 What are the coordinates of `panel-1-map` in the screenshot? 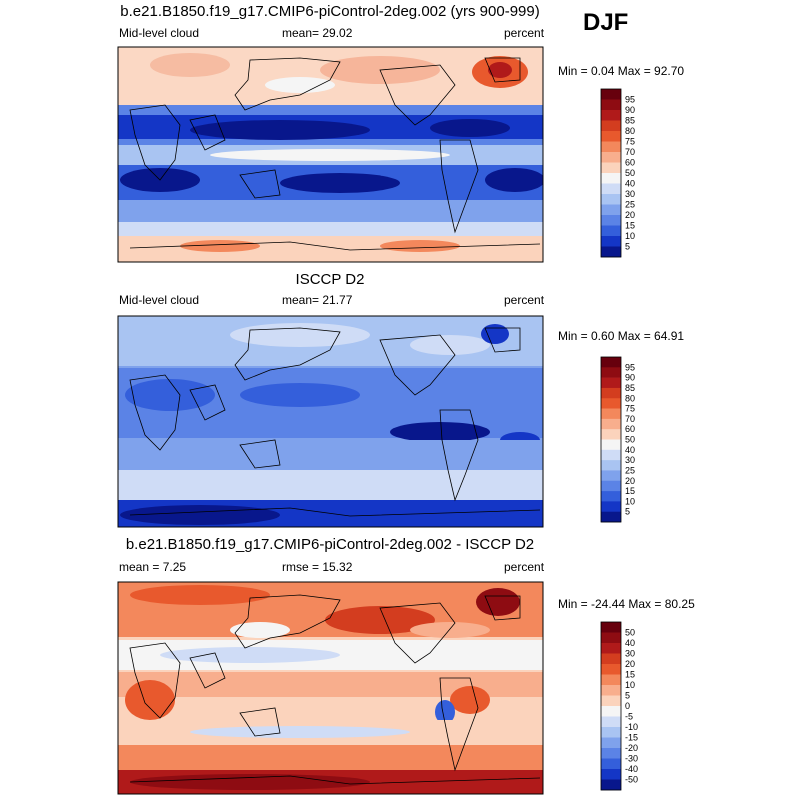 It's located at (330, 154).